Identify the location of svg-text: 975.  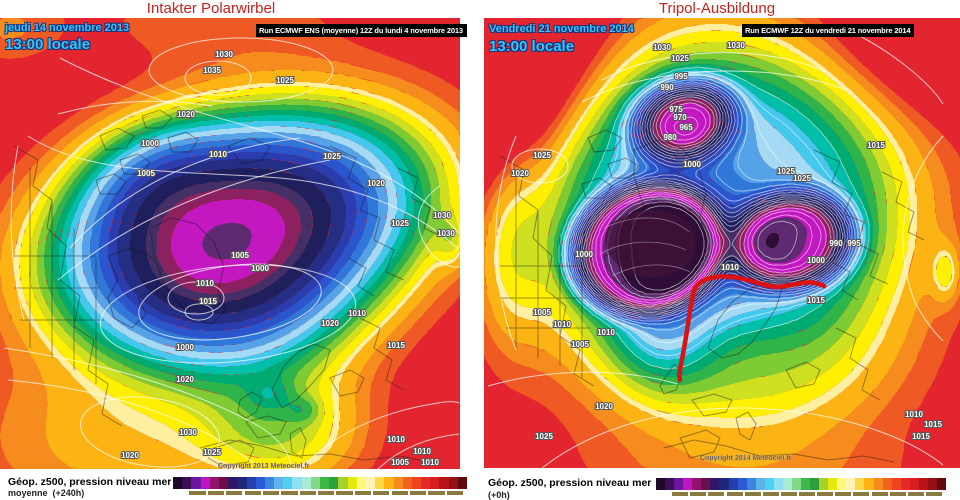
(676, 109).